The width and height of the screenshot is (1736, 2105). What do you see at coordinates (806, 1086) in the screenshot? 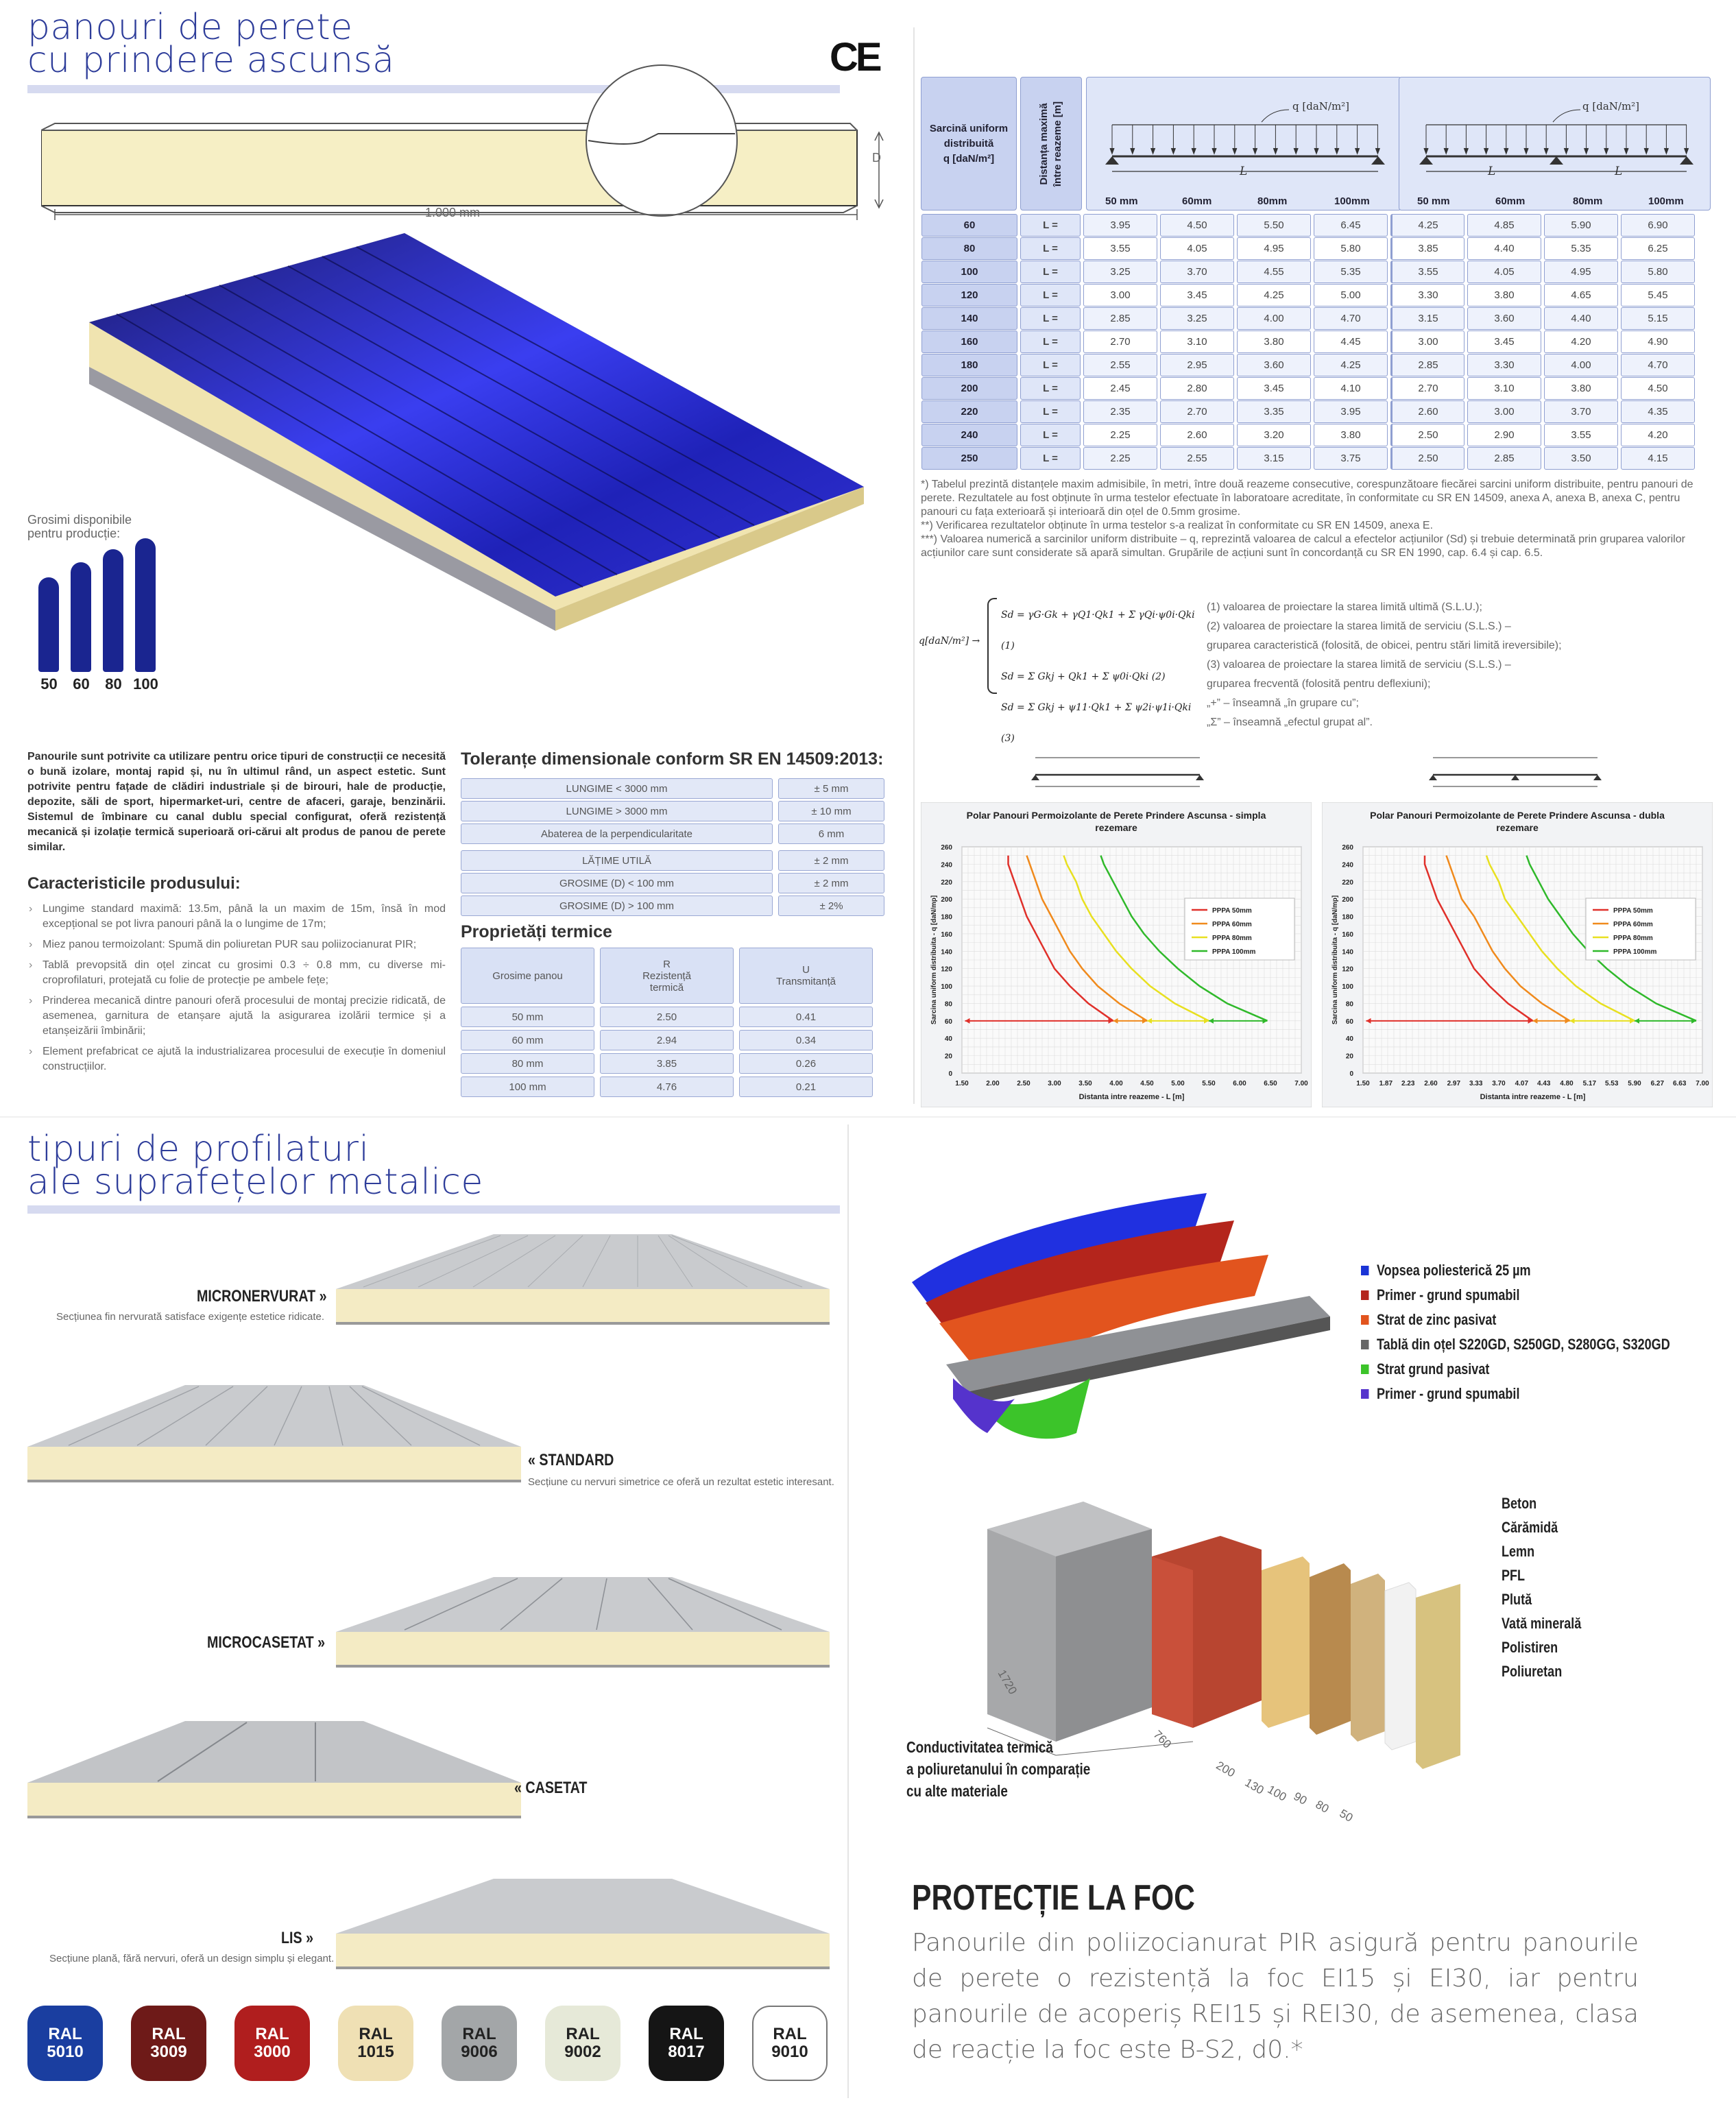
I see `table-cell: 0.21` at bounding box center [806, 1086].